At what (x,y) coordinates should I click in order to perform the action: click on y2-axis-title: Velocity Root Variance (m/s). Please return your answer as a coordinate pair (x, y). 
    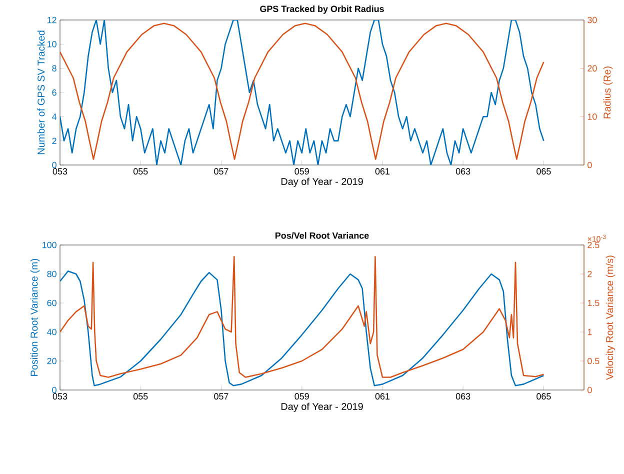
    Looking at the image, I should click on (611, 318).